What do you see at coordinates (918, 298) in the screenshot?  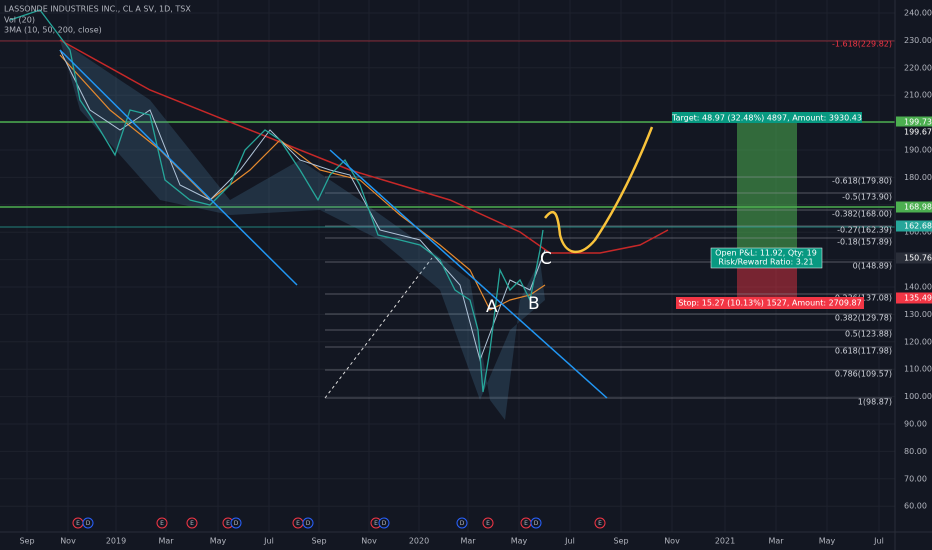 I see `price-badge-label: 135.49` at bounding box center [918, 298].